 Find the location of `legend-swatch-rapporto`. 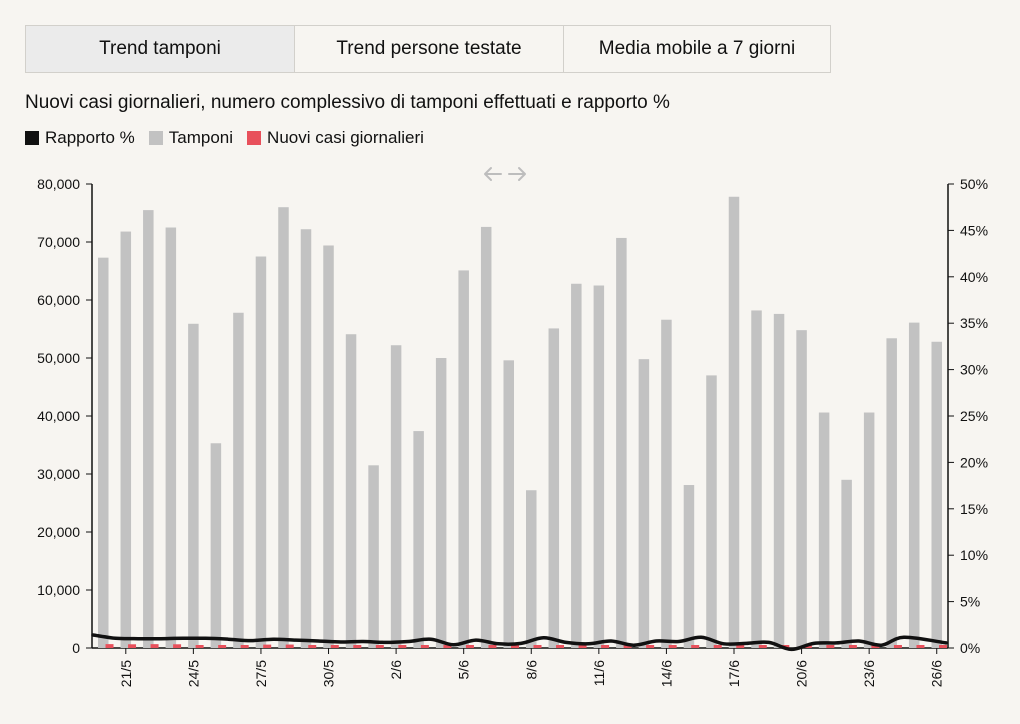

legend-swatch-rapporto is located at coordinates (32, 138).